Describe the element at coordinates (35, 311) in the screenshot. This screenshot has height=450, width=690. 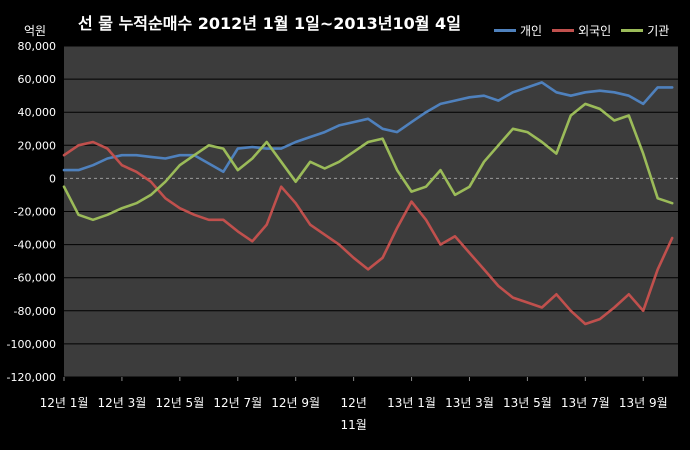
I see `y-tick-label: -80,000` at that location.